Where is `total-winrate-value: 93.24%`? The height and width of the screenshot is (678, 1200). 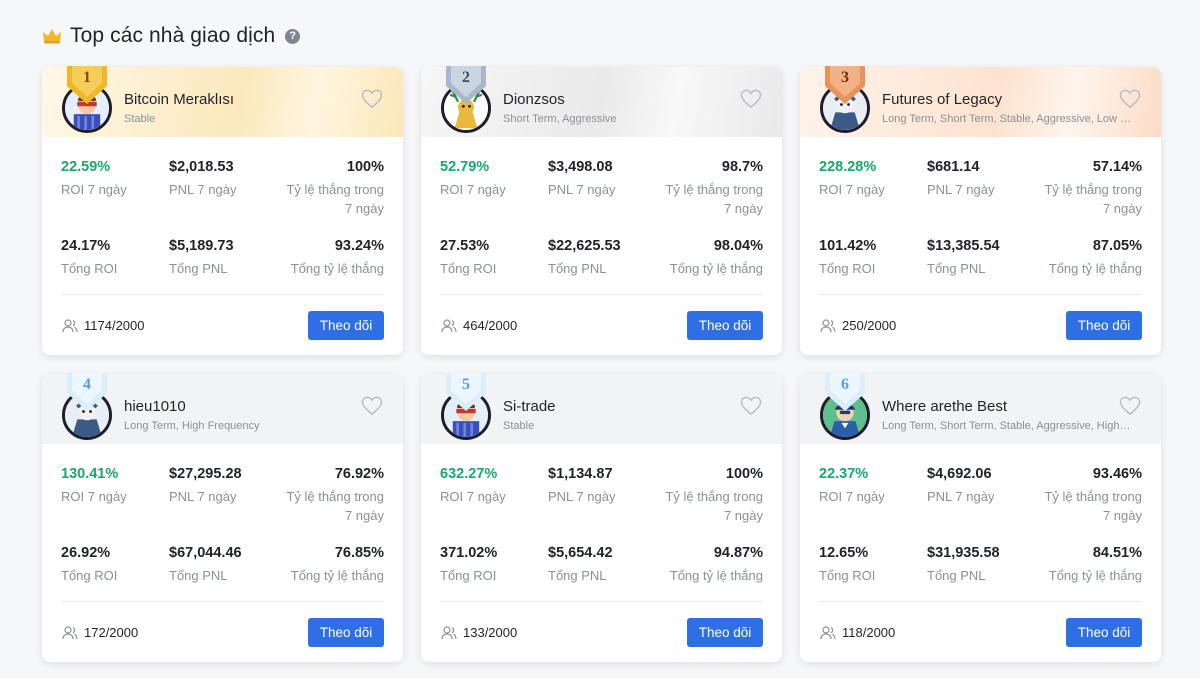 total-winrate-value: 93.24% is located at coordinates (359, 246).